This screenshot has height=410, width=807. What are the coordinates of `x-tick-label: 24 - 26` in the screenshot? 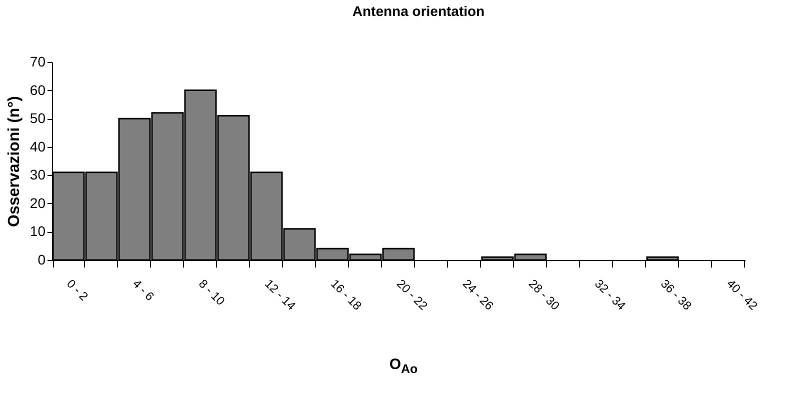 It's located at (478, 295).